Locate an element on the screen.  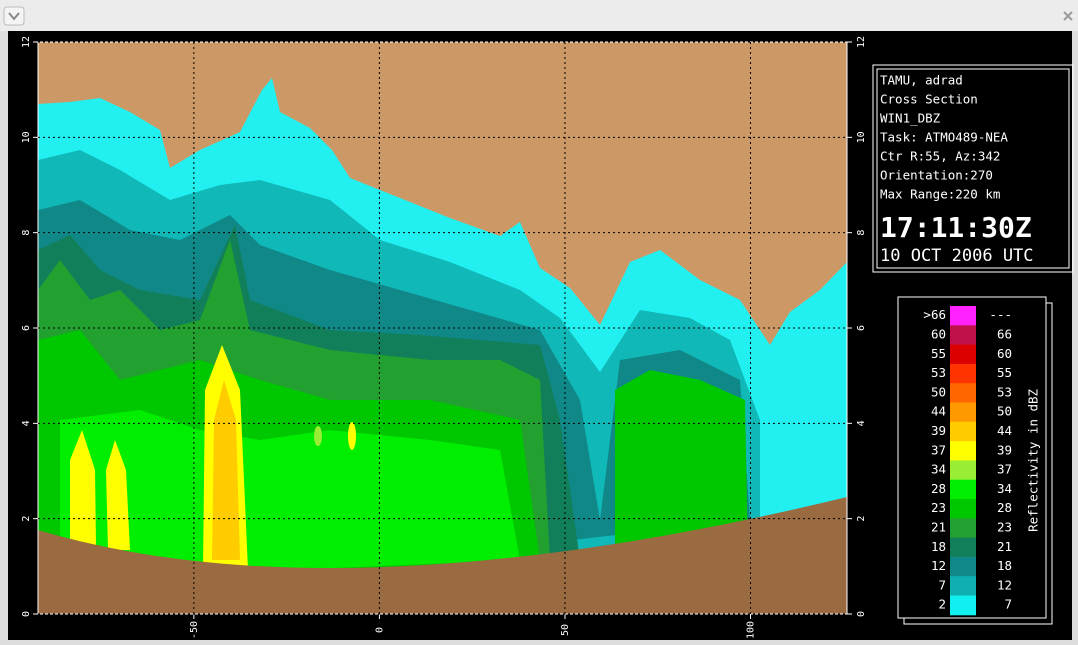
info-panel is located at coordinates (973, 168).